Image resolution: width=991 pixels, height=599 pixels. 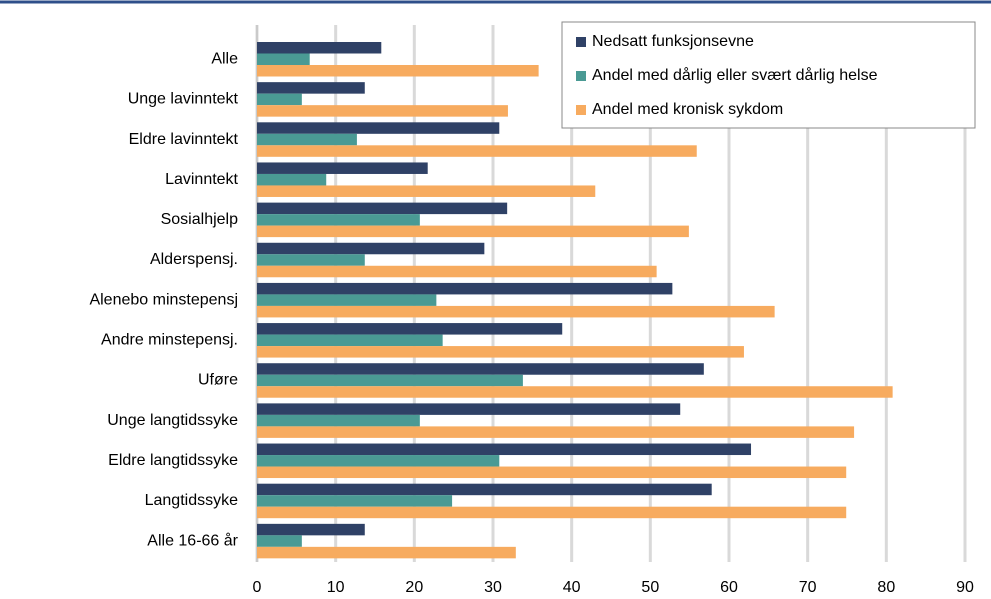 I want to click on x-tick-label: 40, so click(x=572, y=587).